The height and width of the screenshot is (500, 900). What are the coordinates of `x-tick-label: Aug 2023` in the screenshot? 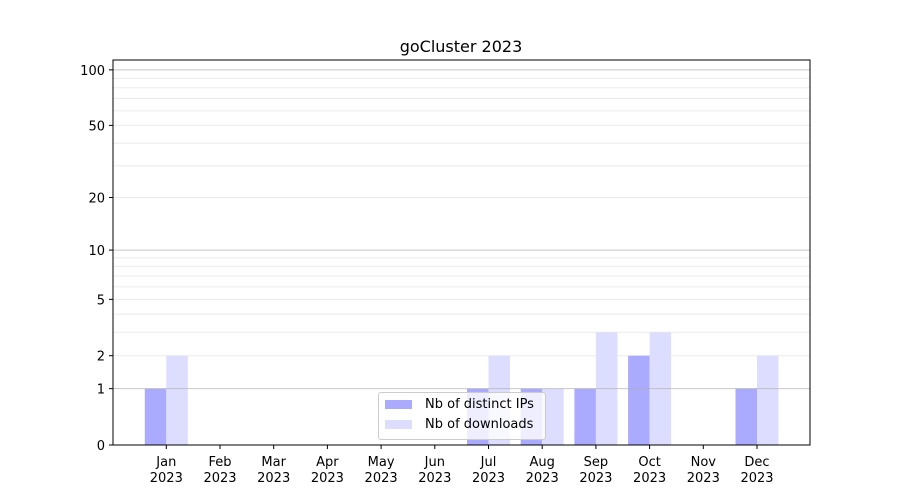 It's located at (542, 470).